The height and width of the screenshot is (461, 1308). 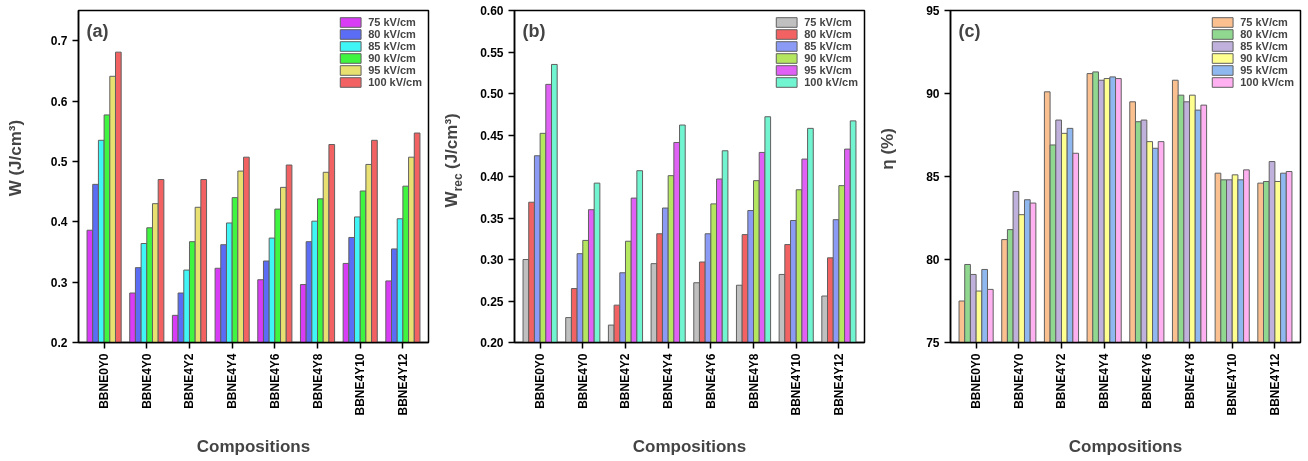 I want to click on y-tick-label: 0.50, so click(x=492, y=94).